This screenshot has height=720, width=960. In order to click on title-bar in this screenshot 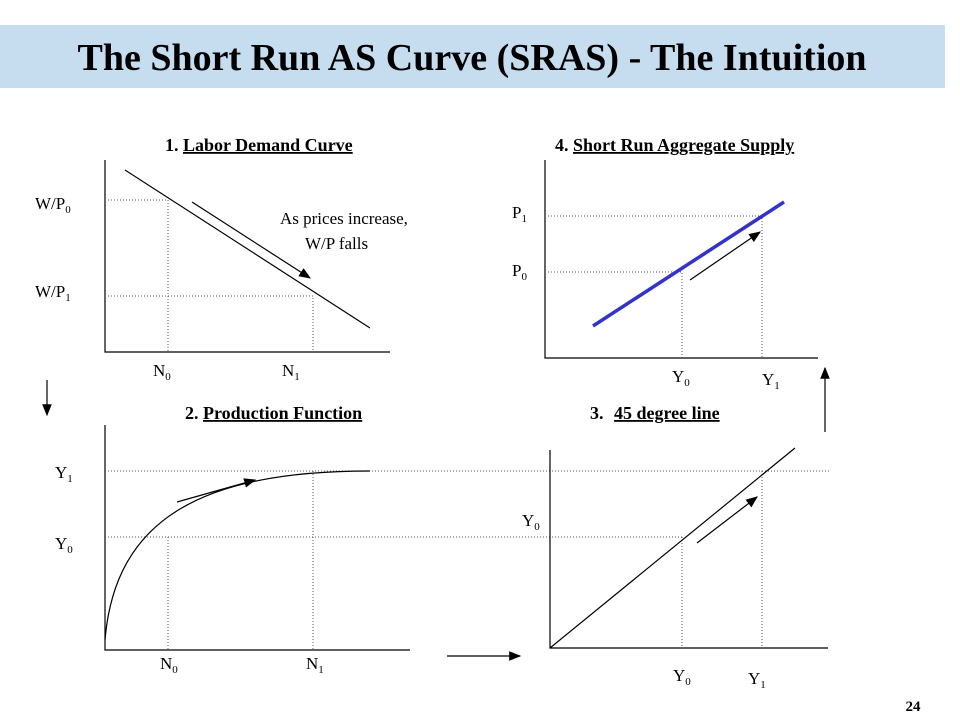, I will do `click(472, 56)`.